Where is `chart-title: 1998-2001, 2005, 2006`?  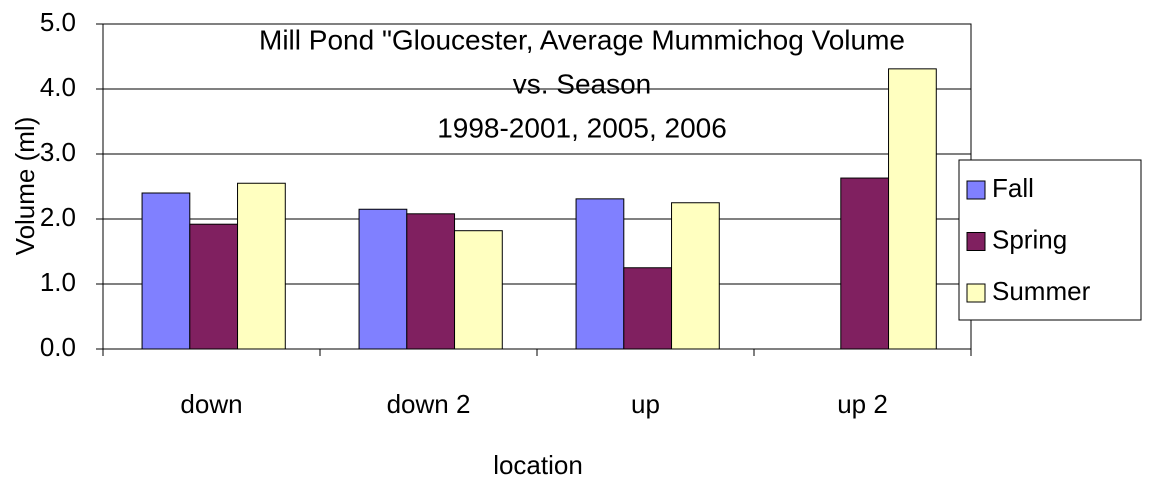 chart-title: 1998-2001, 2005, 2006 is located at coordinates (582, 127).